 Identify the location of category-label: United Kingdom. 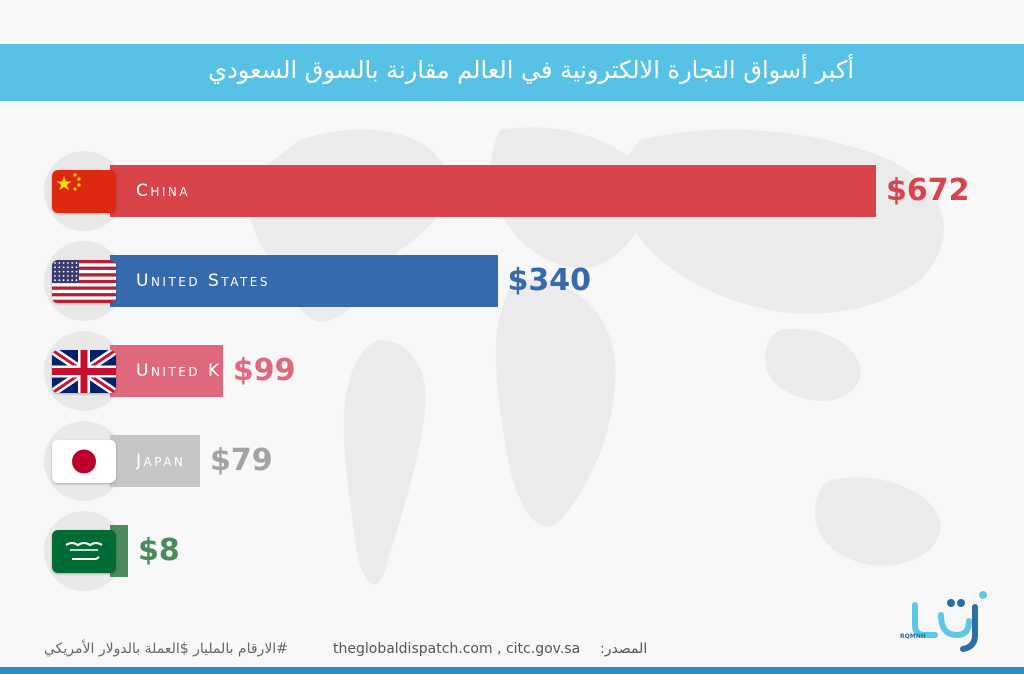
(178, 371).